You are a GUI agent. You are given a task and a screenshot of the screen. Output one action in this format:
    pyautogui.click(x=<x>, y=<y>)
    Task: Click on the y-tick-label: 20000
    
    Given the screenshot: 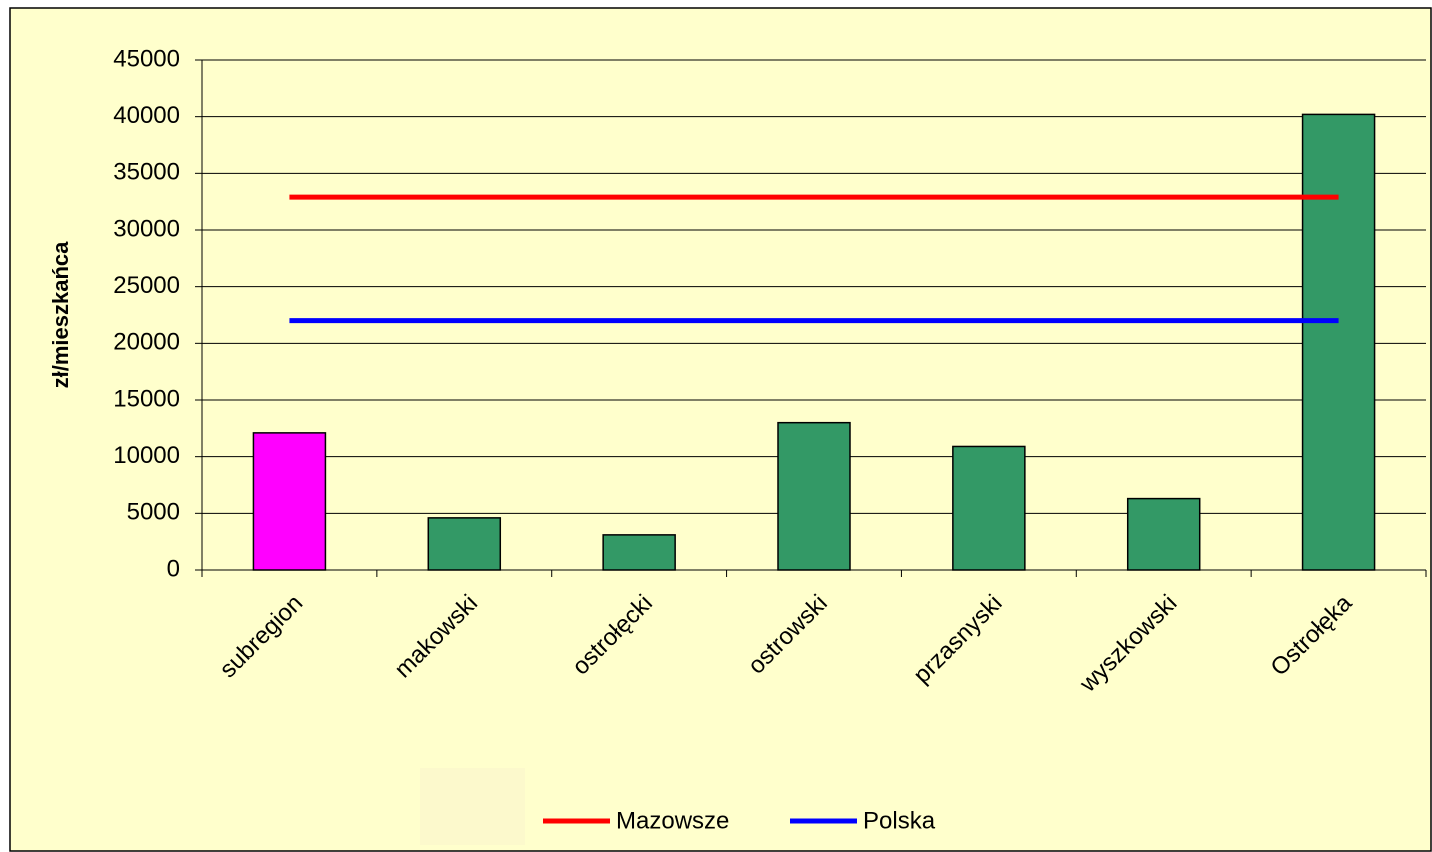 What is the action you would take?
    pyautogui.click(x=146, y=342)
    